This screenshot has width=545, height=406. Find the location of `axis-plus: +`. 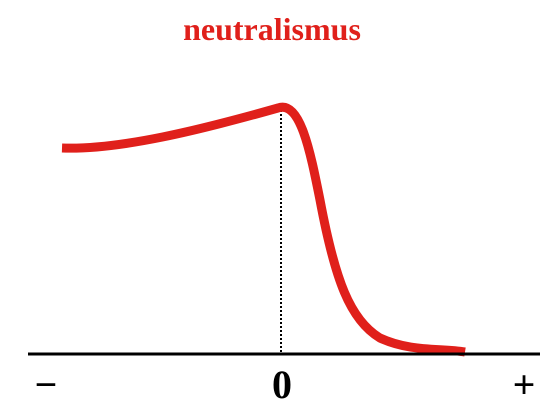

axis-plus: + is located at coordinates (524, 384).